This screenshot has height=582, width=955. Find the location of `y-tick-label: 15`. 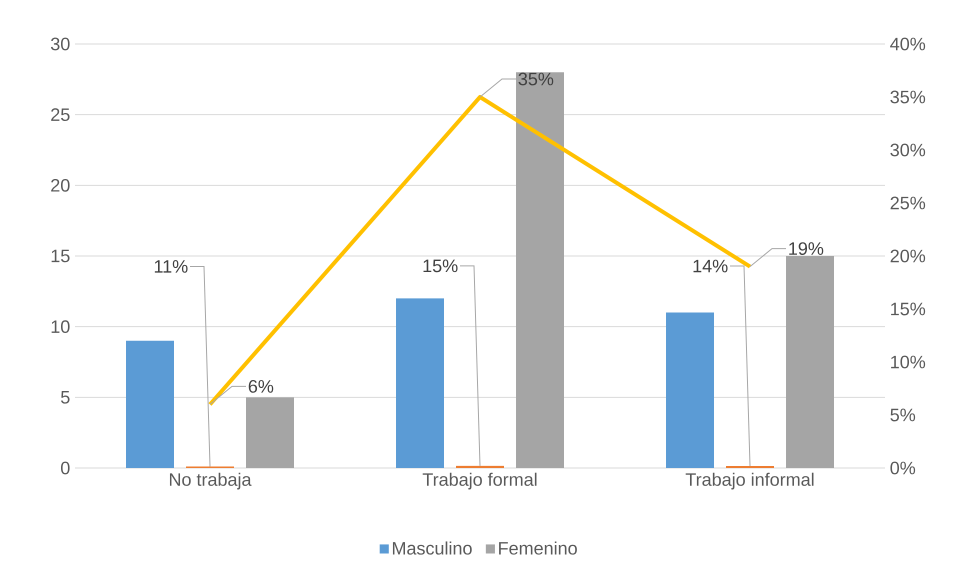

y-tick-label: 15 is located at coordinates (61, 256).